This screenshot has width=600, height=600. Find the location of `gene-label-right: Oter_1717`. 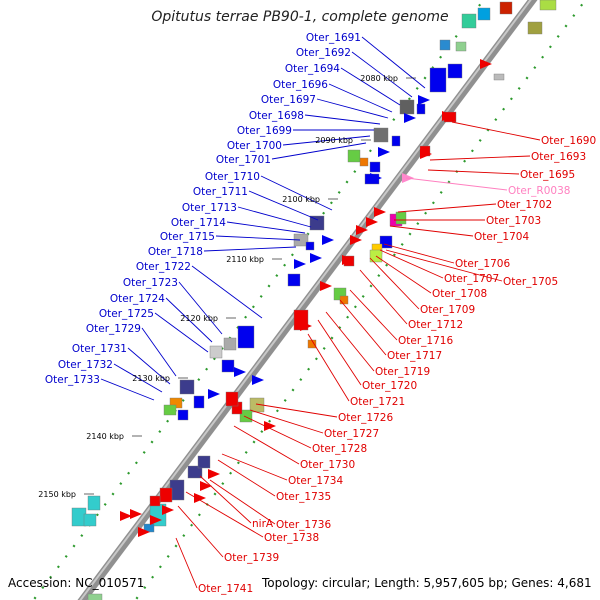

gene-label-right: Oter_1717 is located at coordinates (414, 356).